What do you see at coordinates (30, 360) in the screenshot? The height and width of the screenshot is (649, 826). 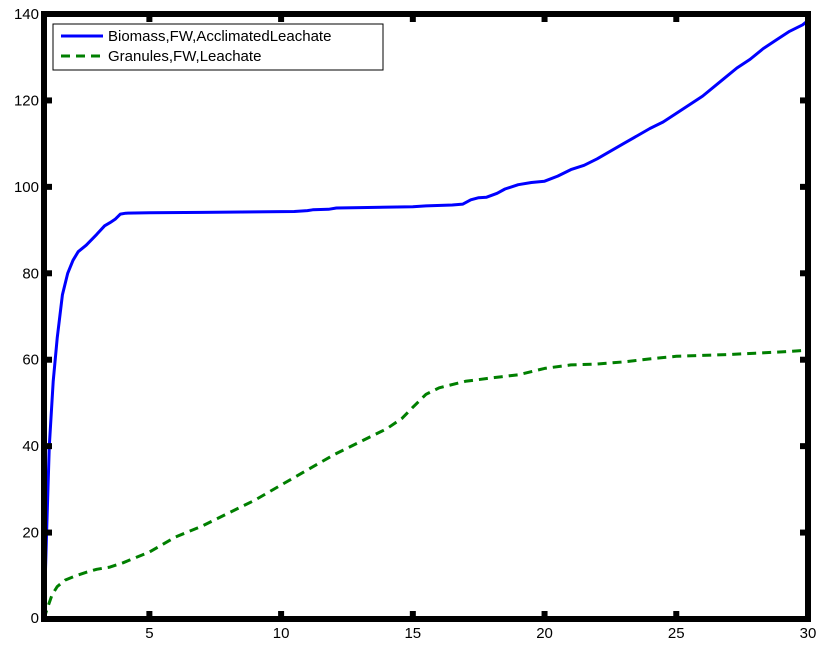 I see `y-tick-label: 60` at bounding box center [30, 360].